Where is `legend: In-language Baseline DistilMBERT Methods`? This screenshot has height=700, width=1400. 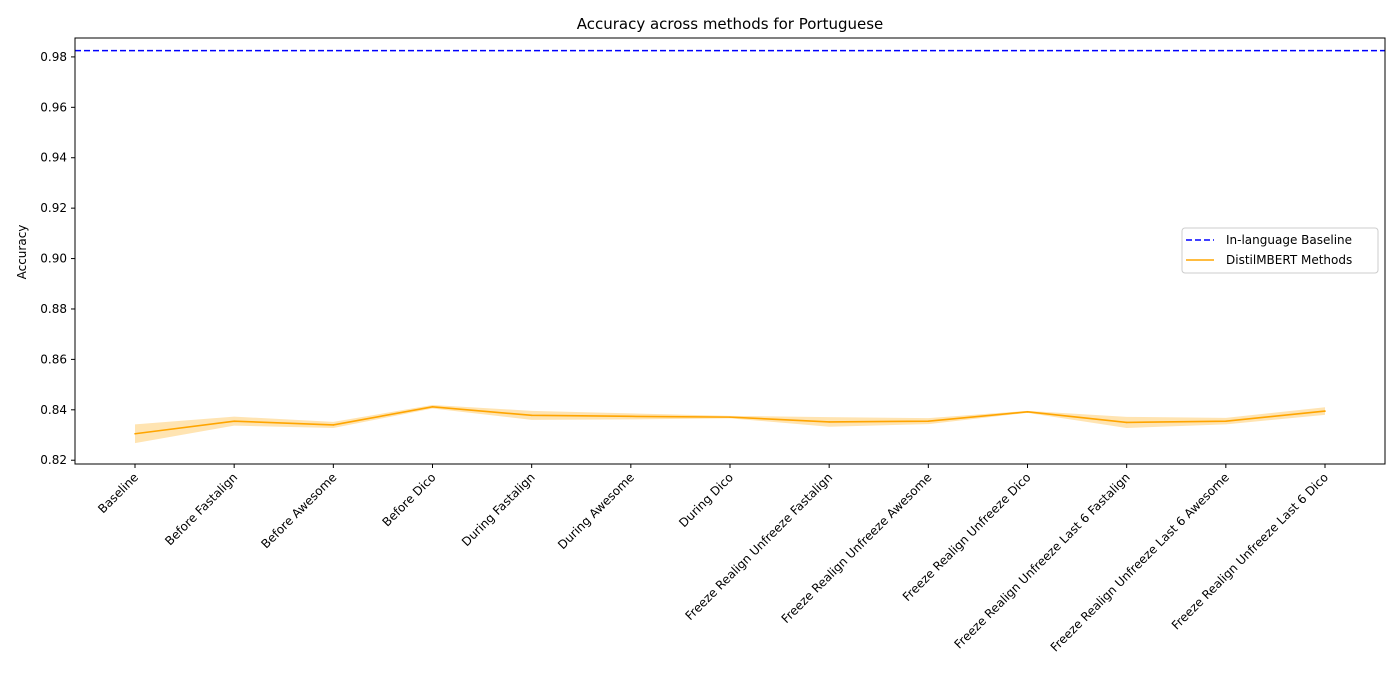 legend: In-language Baseline DistilMBERT Methods is located at coordinates (1280, 250).